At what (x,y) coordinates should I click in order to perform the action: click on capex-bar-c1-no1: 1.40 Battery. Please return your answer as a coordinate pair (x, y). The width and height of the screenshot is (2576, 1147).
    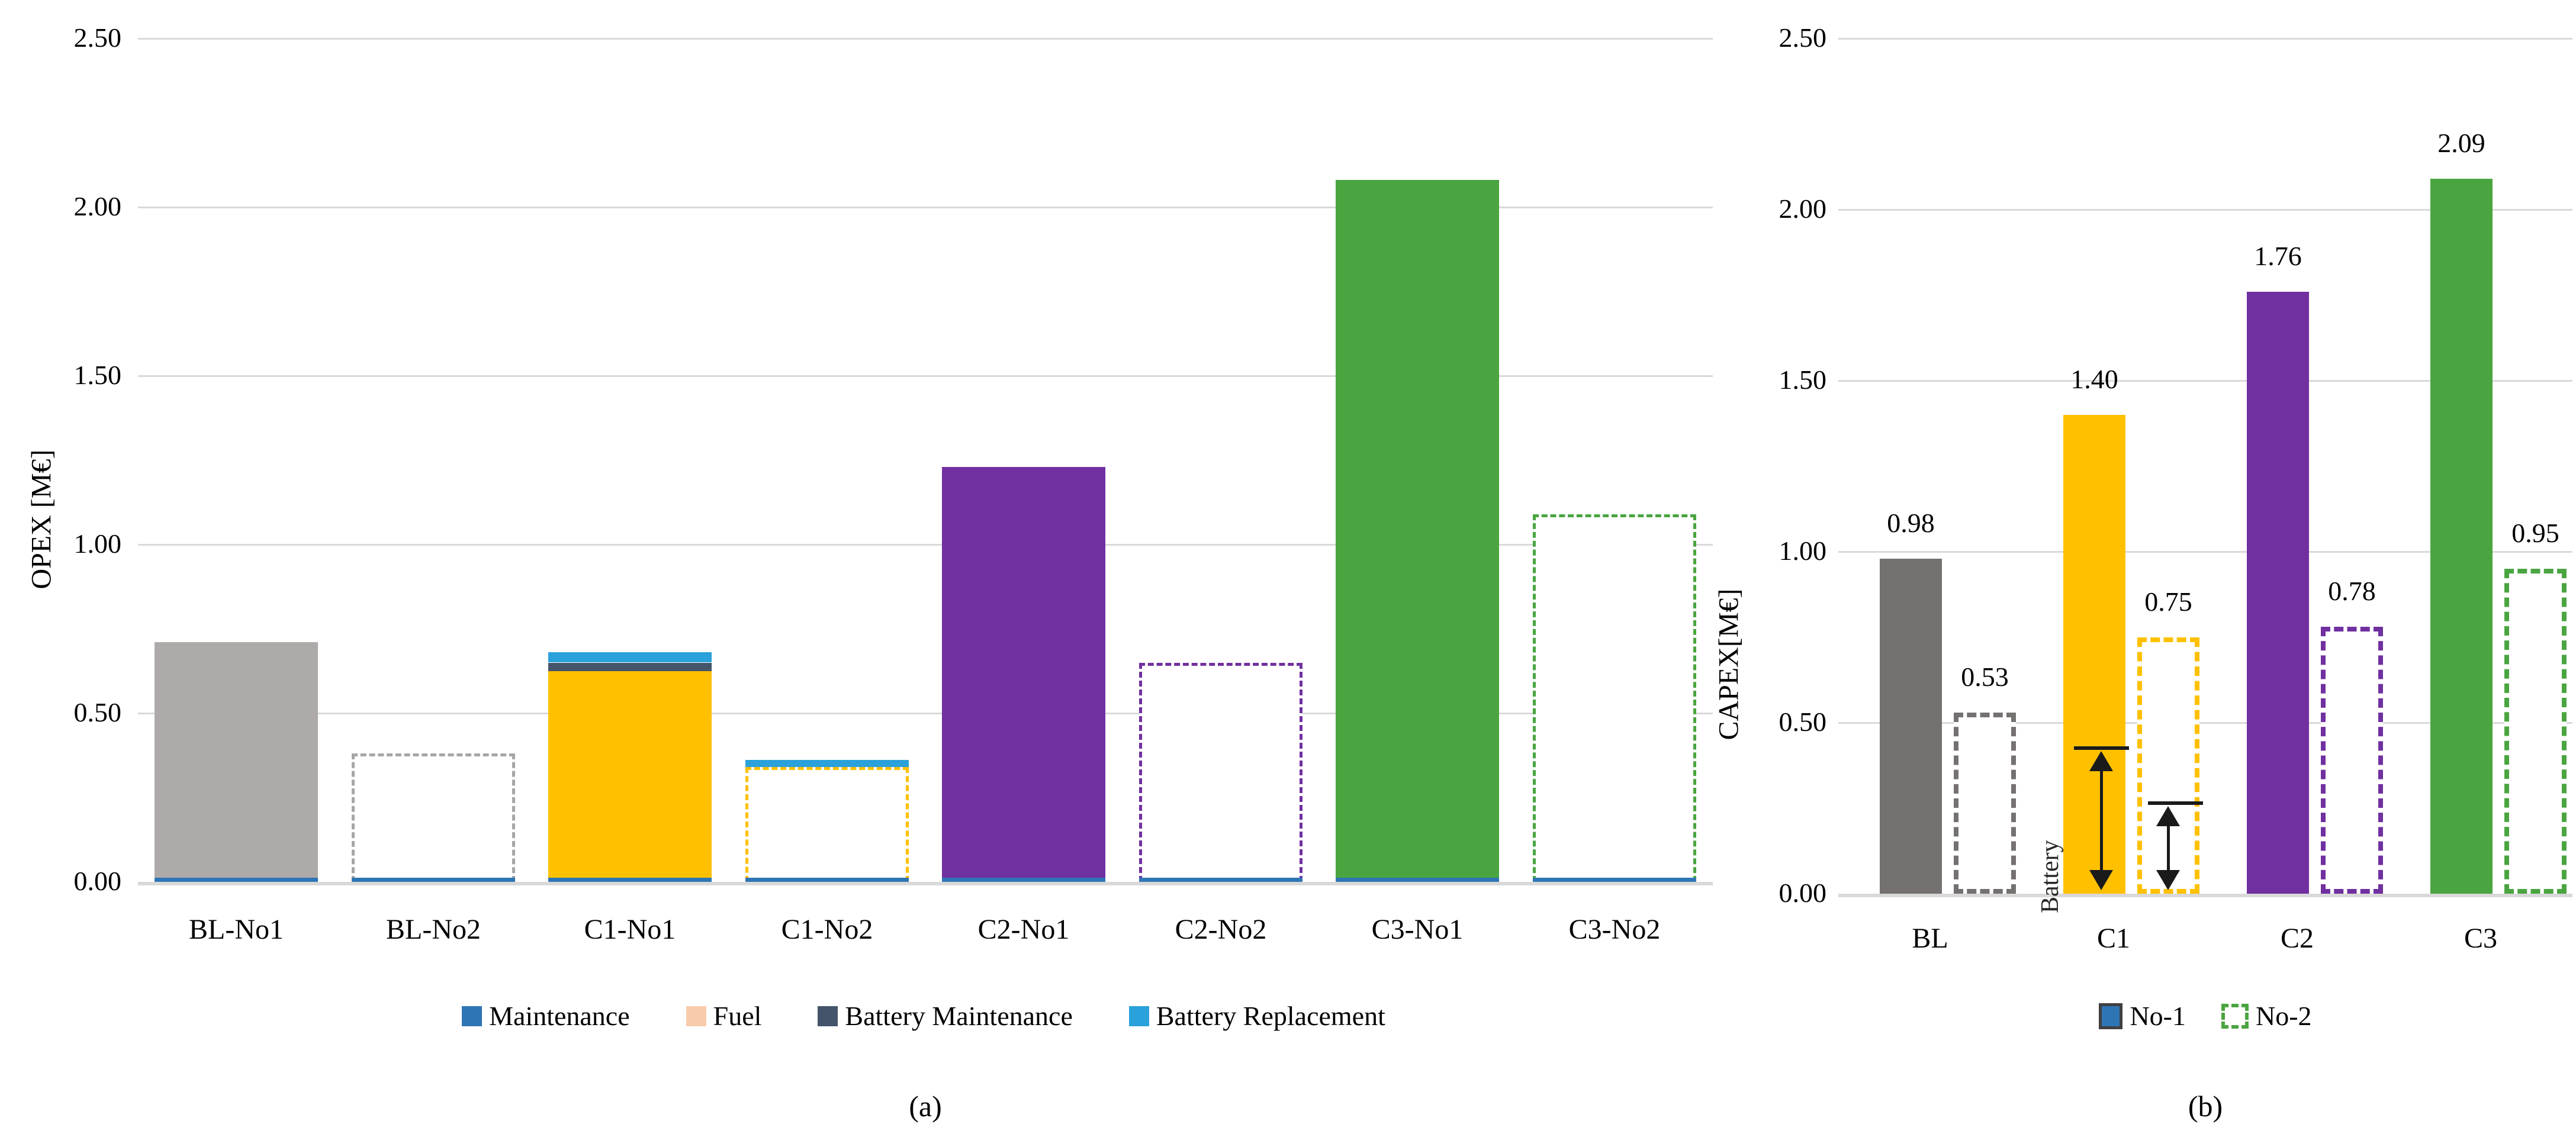
    Looking at the image, I should click on (2083, 475).